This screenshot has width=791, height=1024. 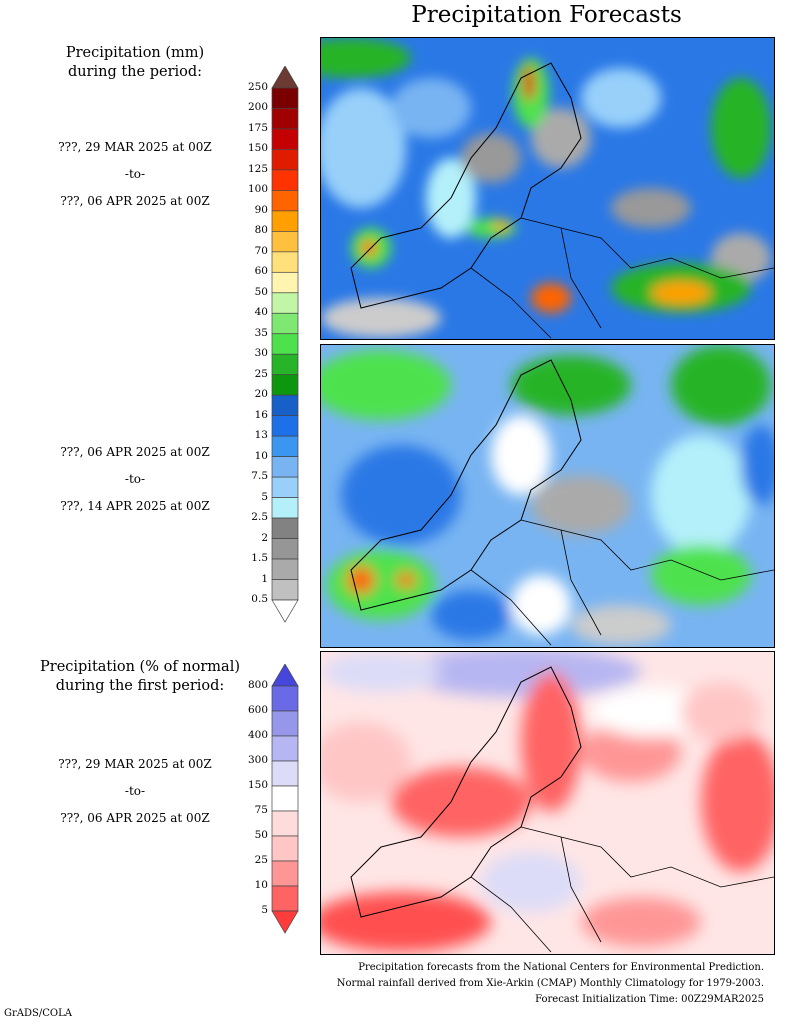 What do you see at coordinates (261, 271) in the screenshot?
I see `colorbar-tick-label: 60` at bounding box center [261, 271].